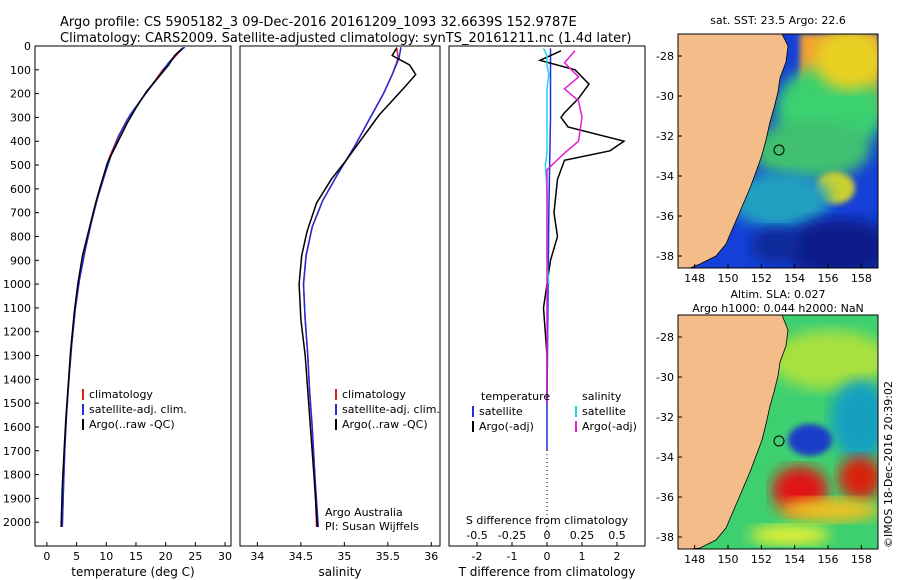 The height and width of the screenshot is (580, 900). I want to click on depth-tick-label: 1200, so click(17, 332).